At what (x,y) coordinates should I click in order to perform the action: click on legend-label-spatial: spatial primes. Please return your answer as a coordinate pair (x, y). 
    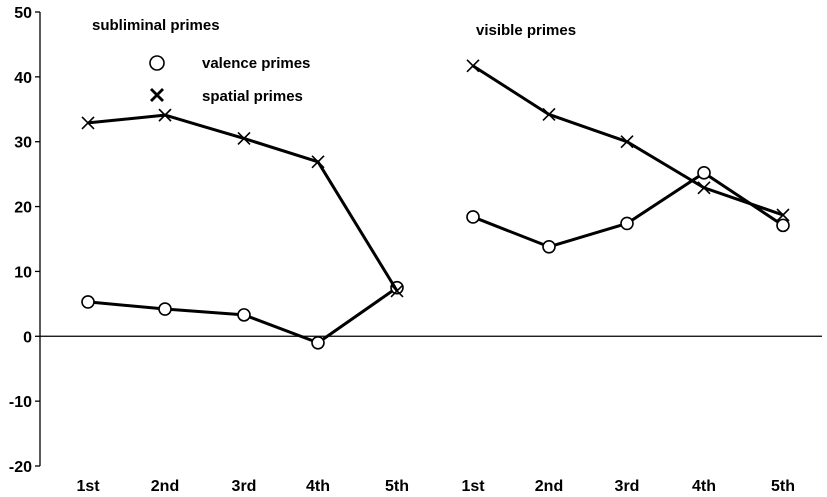
    Looking at the image, I should click on (252, 96).